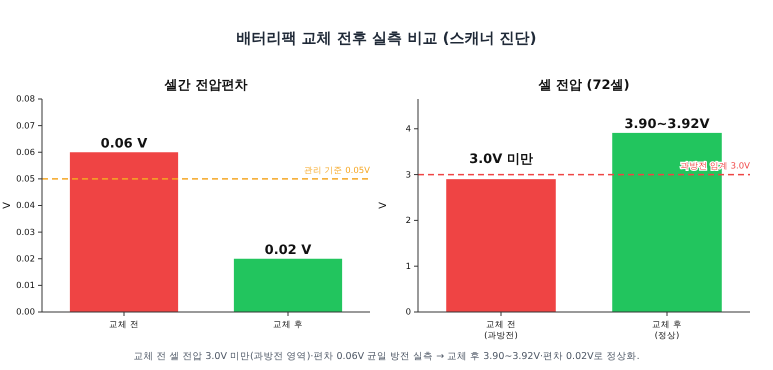 This screenshot has height=370, width=773. I want to click on y-tick-label: 2, so click(408, 221).